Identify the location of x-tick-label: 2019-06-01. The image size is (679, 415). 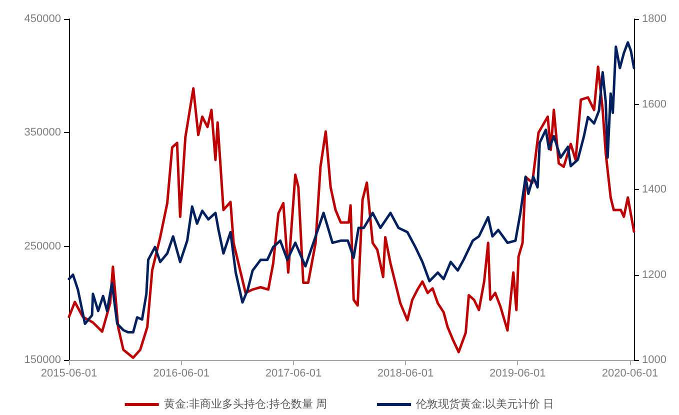
(517, 374).